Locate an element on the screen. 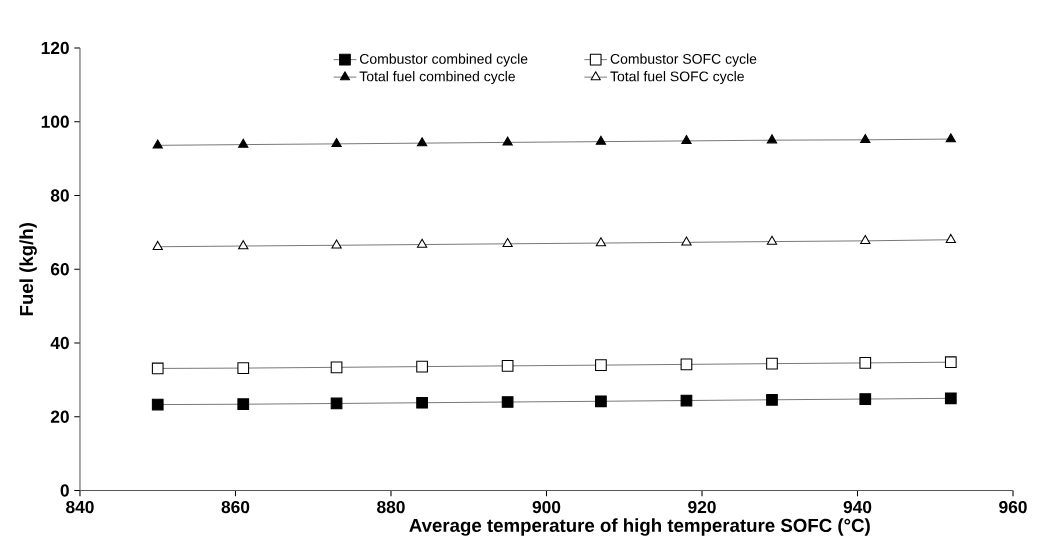  x-tick-label: 880 is located at coordinates (391, 507).